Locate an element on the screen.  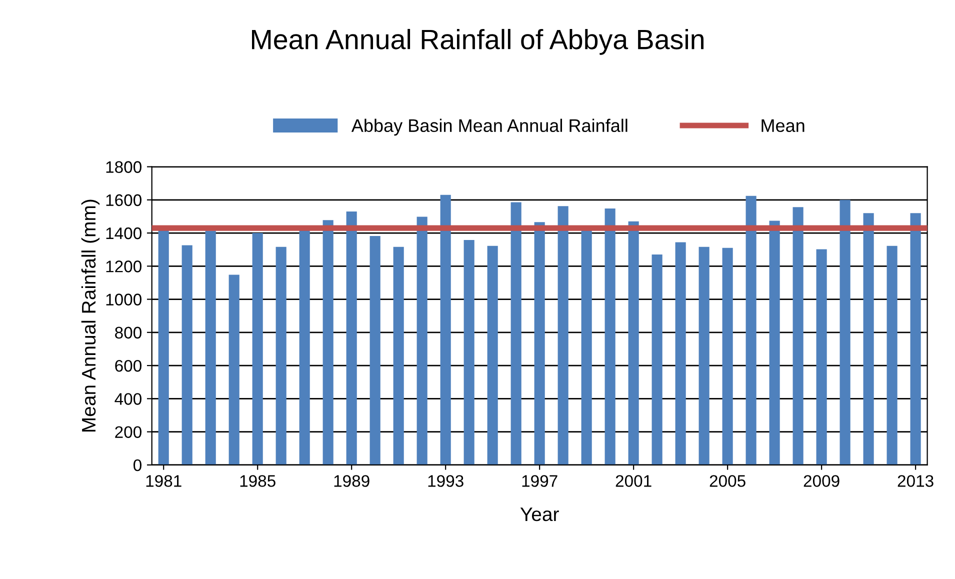
legend-label: Mean is located at coordinates (783, 125).